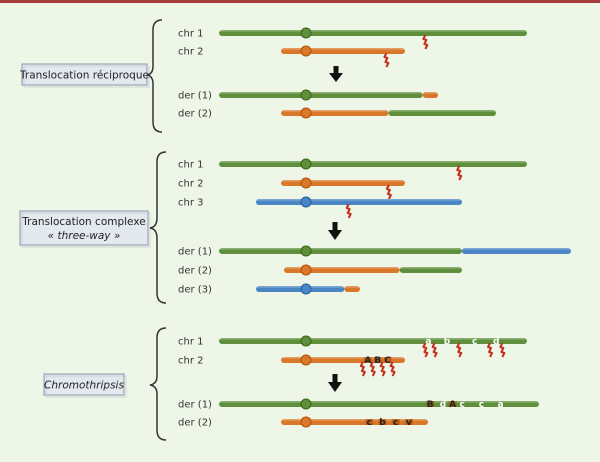 The height and width of the screenshot is (462, 600). What do you see at coordinates (452, 405) in the screenshot?
I see `fragment-label: A` at bounding box center [452, 405].